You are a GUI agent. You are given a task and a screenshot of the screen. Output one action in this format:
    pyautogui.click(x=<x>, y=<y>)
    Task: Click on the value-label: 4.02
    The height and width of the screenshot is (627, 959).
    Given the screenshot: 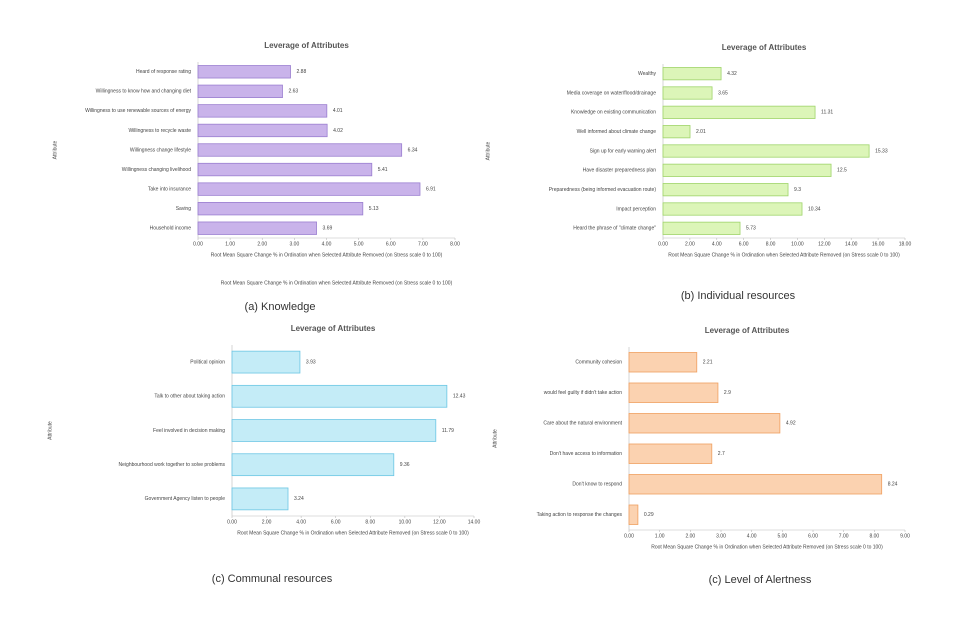 What is the action you would take?
    pyautogui.click(x=338, y=131)
    